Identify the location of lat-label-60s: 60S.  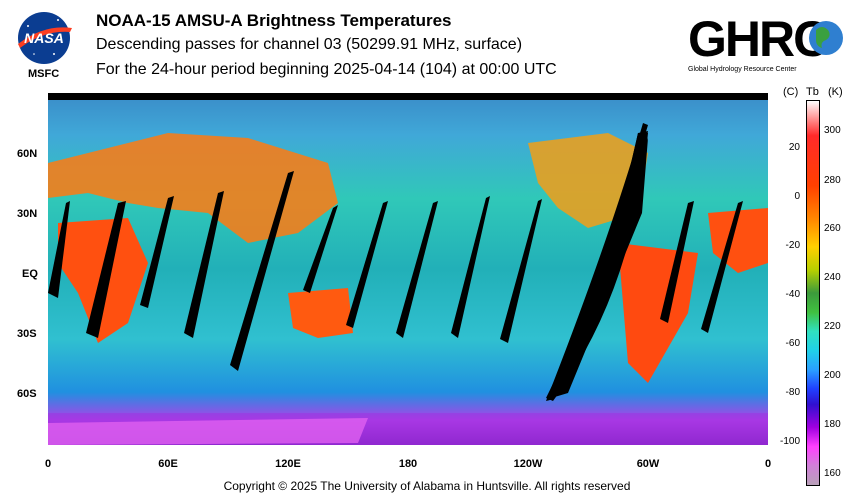
(27, 394).